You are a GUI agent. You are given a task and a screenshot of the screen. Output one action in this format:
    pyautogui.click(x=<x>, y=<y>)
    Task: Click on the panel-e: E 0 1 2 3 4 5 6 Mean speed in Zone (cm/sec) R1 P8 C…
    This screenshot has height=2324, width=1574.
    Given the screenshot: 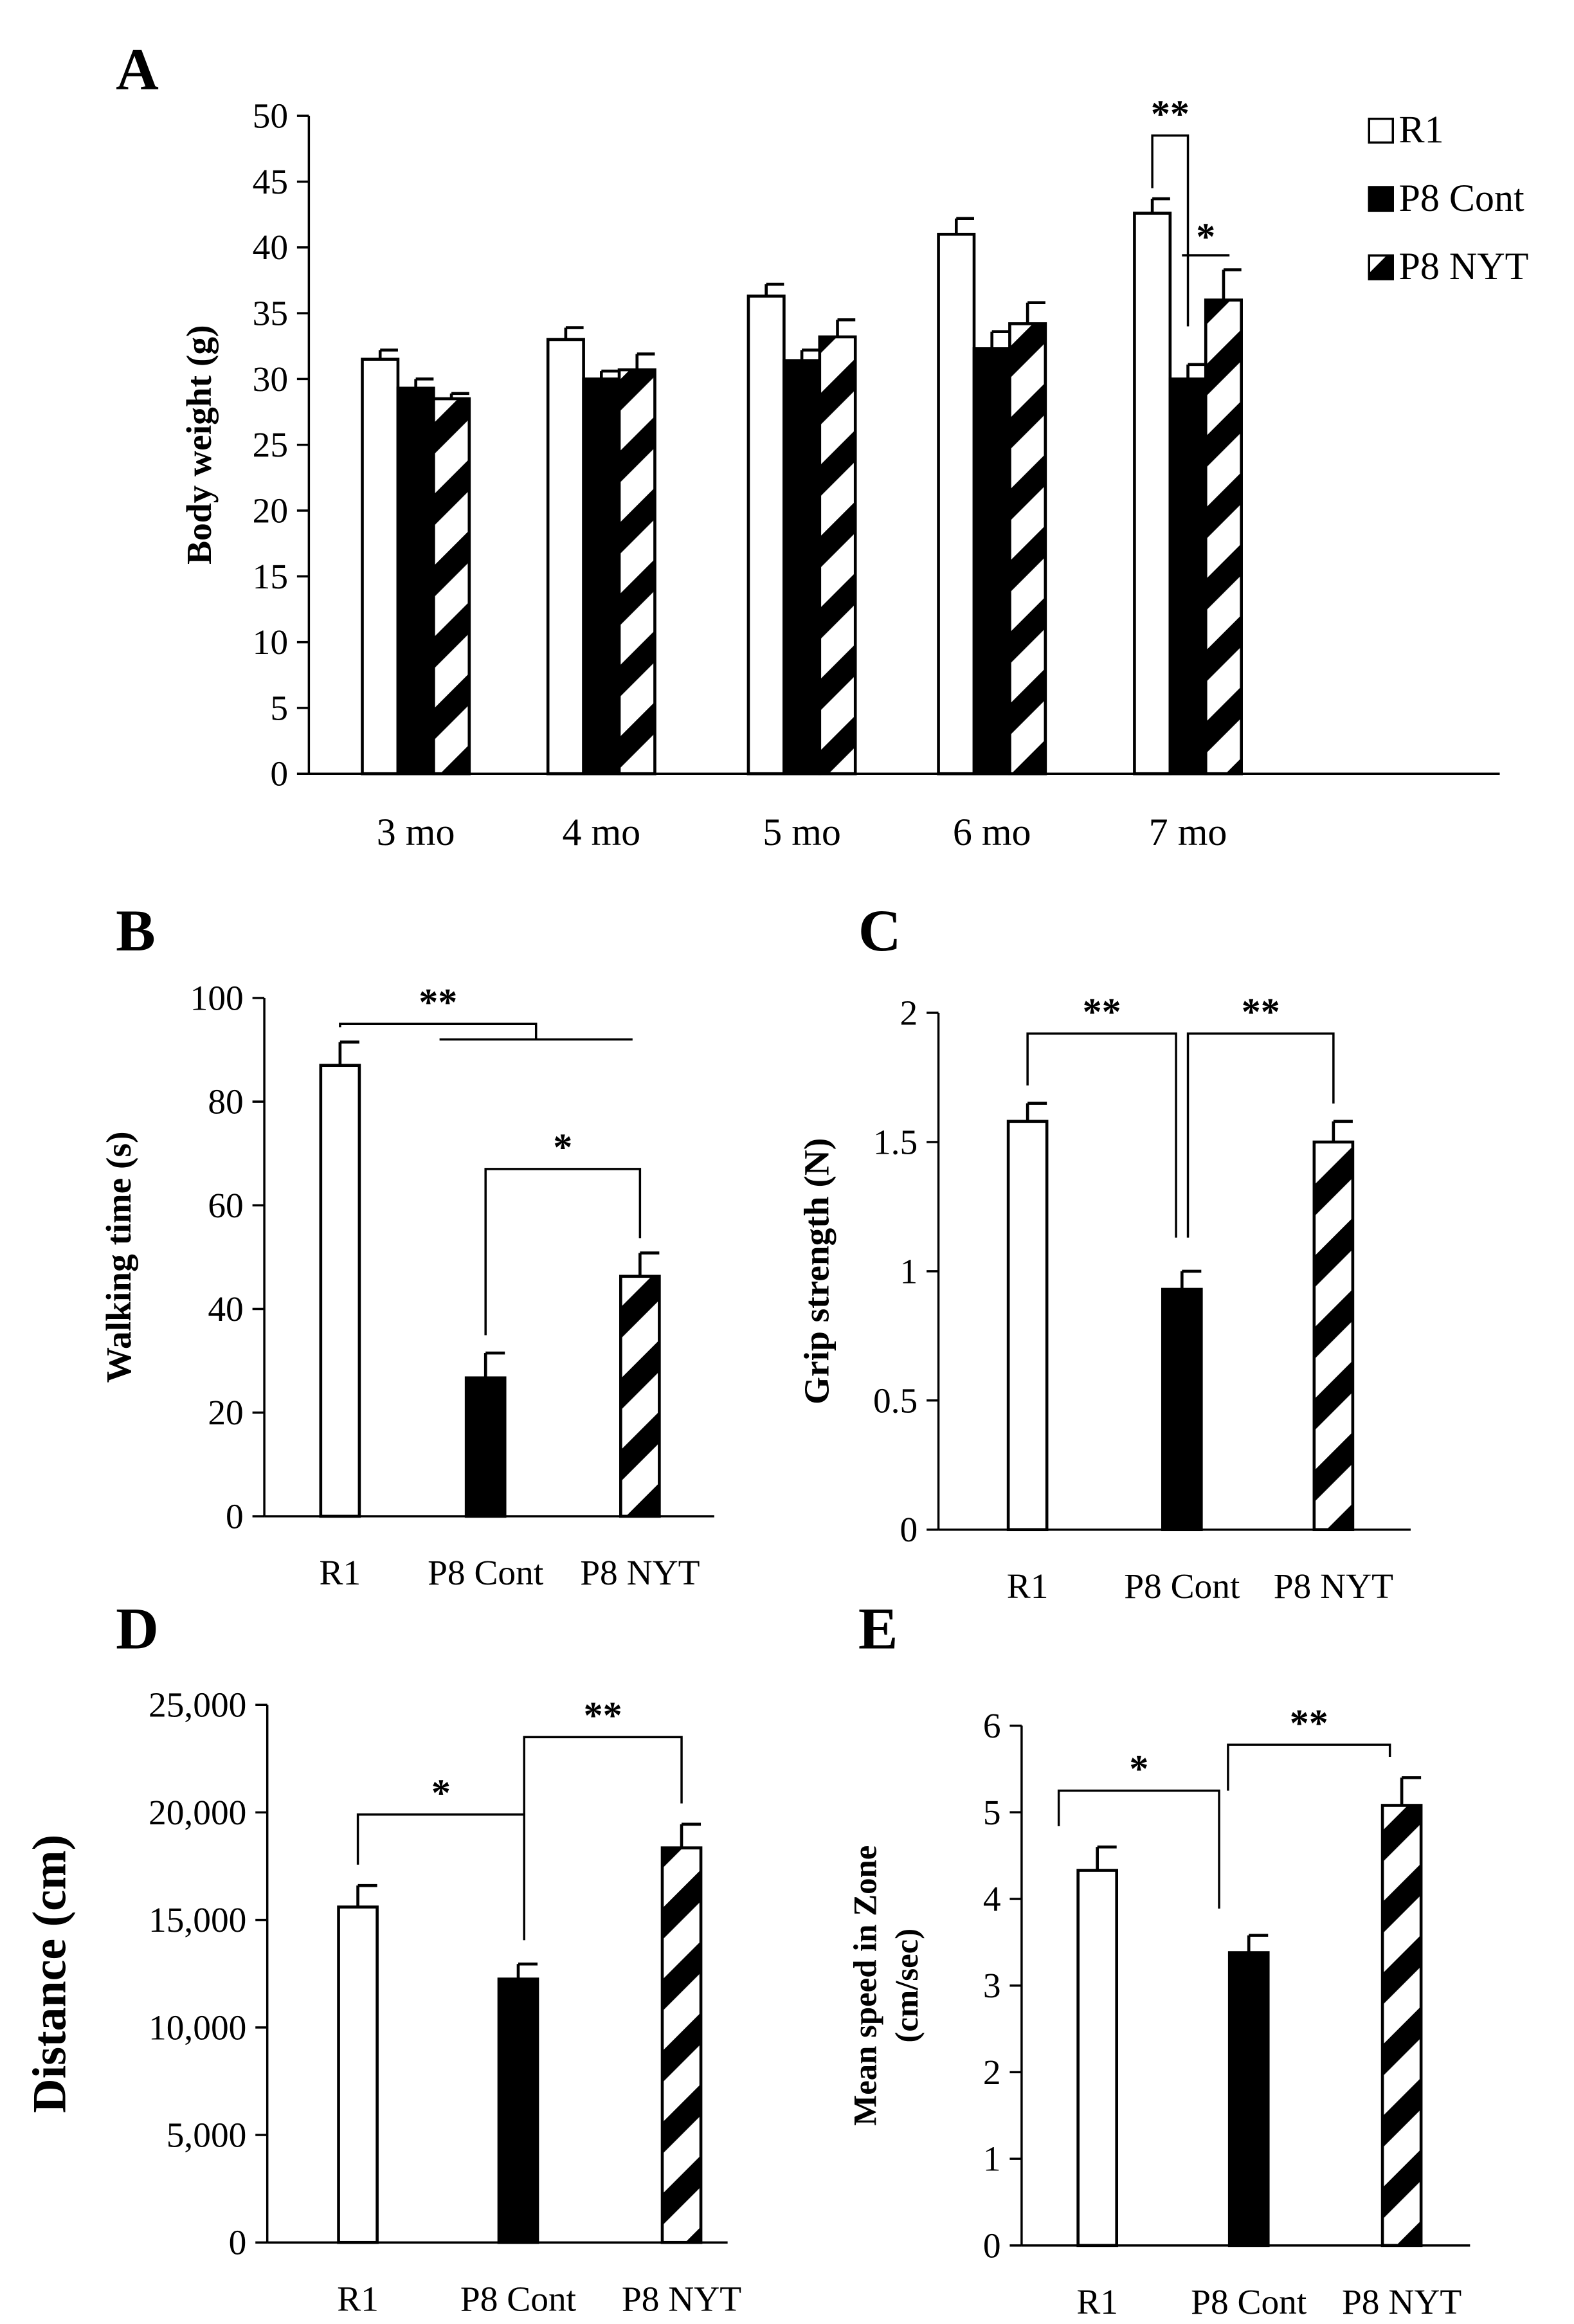 What is the action you would take?
    pyautogui.click(x=1159, y=1958)
    